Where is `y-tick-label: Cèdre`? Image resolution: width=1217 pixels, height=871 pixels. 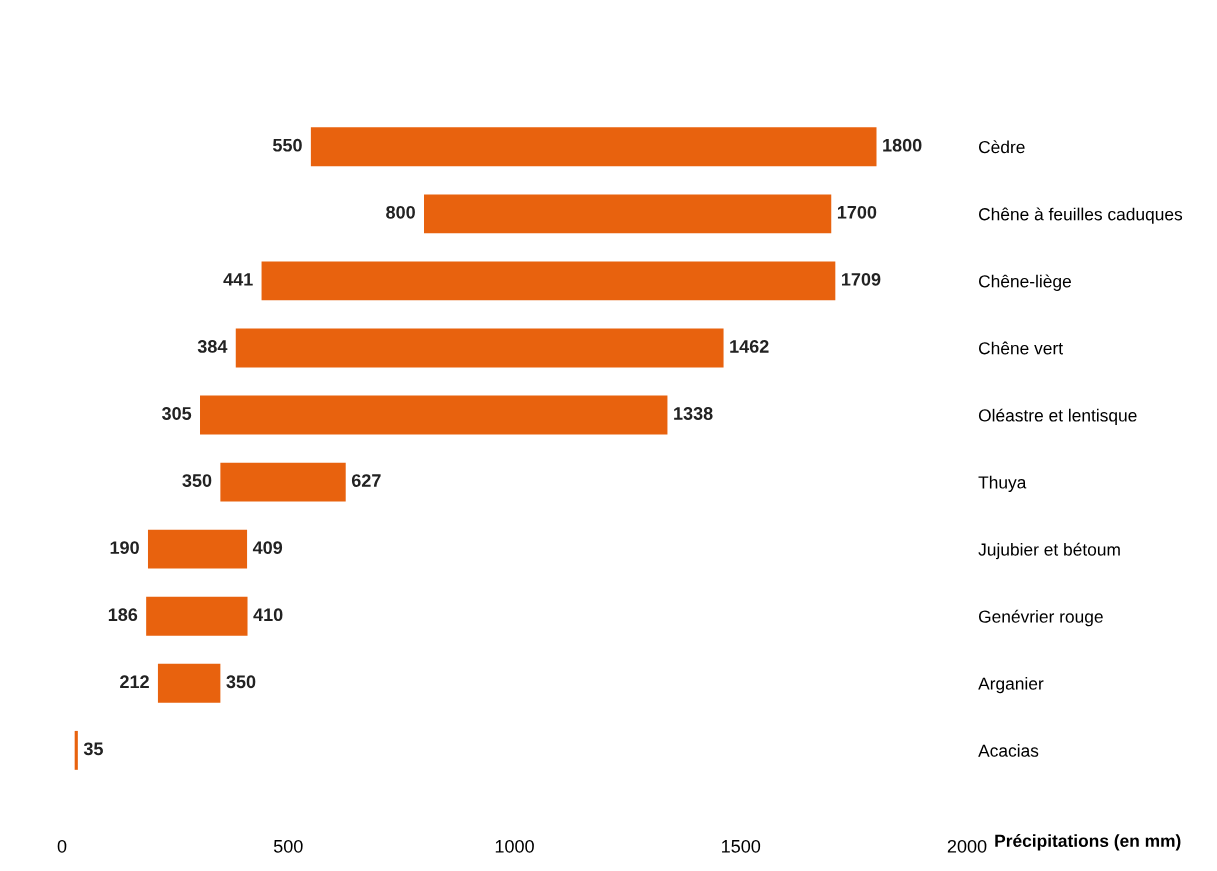
y-tick-label: Cèdre is located at coordinates (1001, 147).